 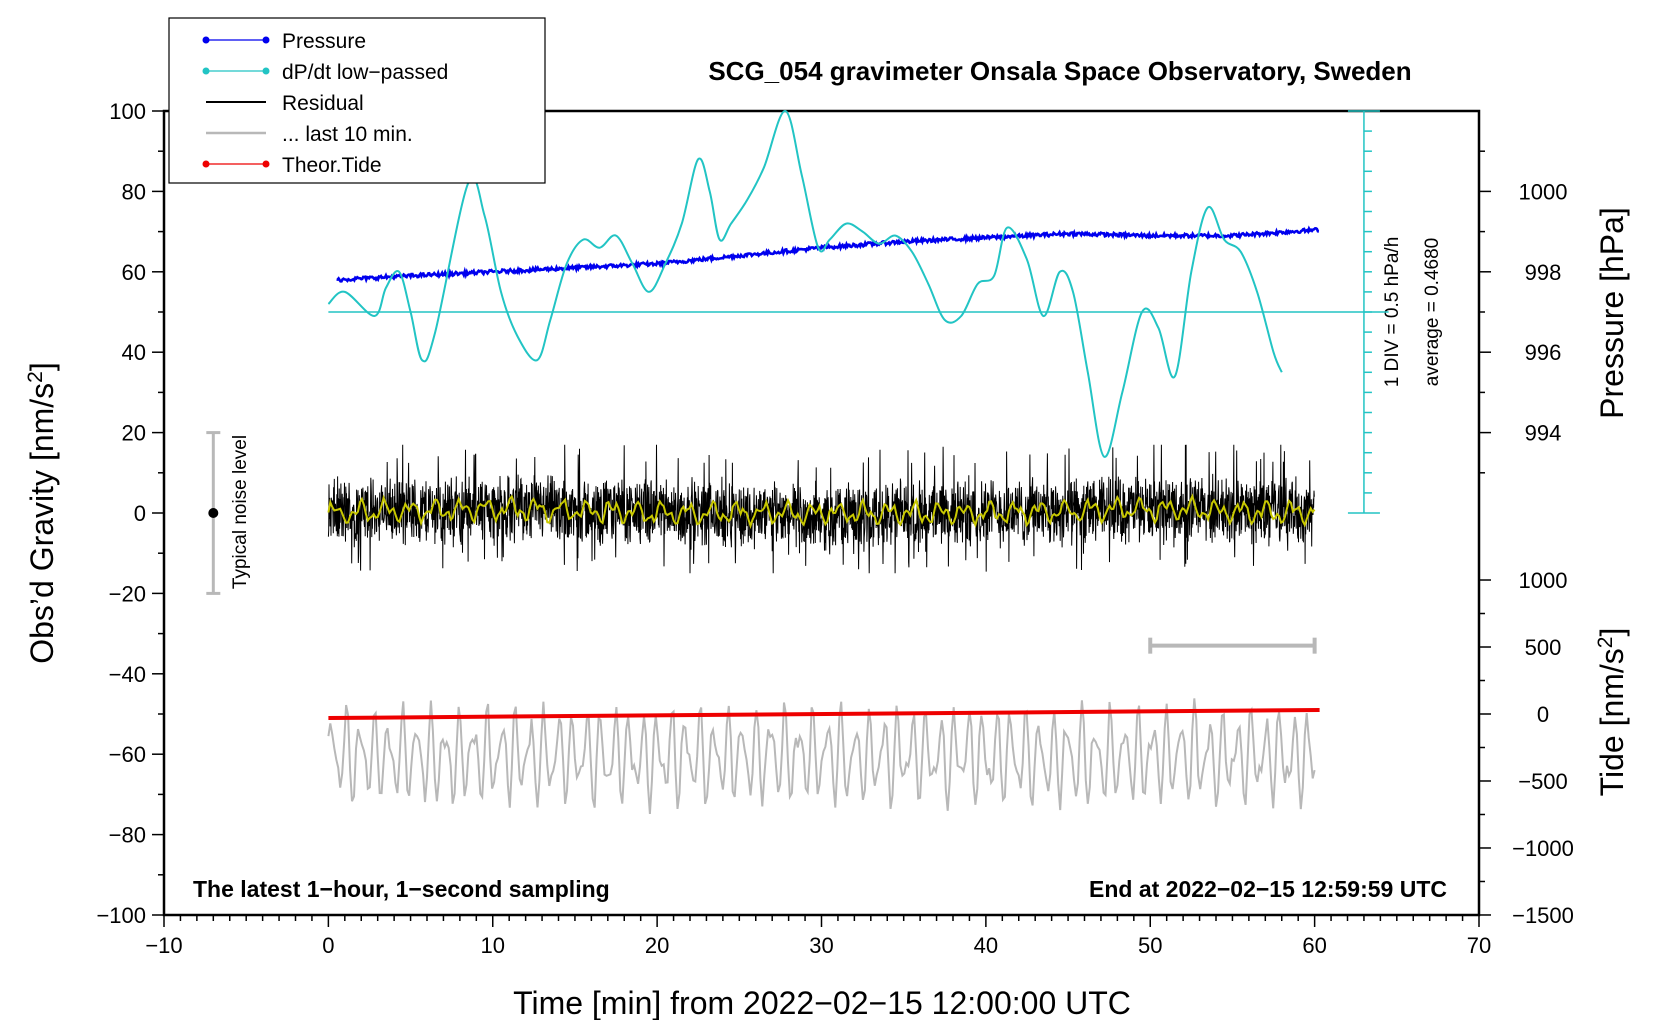 I want to click on y-axis-label-main: Obs’d Gravity [nm/s, so click(x=42, y=523).